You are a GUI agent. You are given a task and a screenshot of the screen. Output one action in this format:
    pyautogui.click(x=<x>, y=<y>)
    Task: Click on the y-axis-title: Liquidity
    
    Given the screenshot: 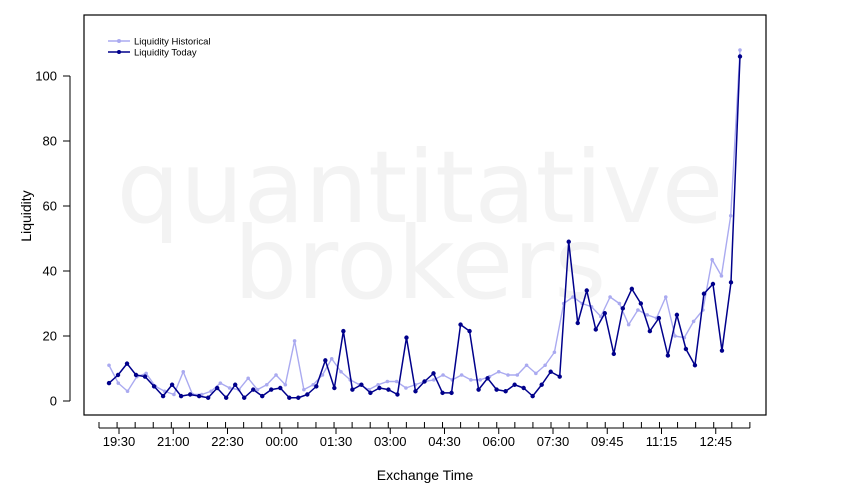 What is the action you would take?
    pyautogui.click(x=26, y=215)
    